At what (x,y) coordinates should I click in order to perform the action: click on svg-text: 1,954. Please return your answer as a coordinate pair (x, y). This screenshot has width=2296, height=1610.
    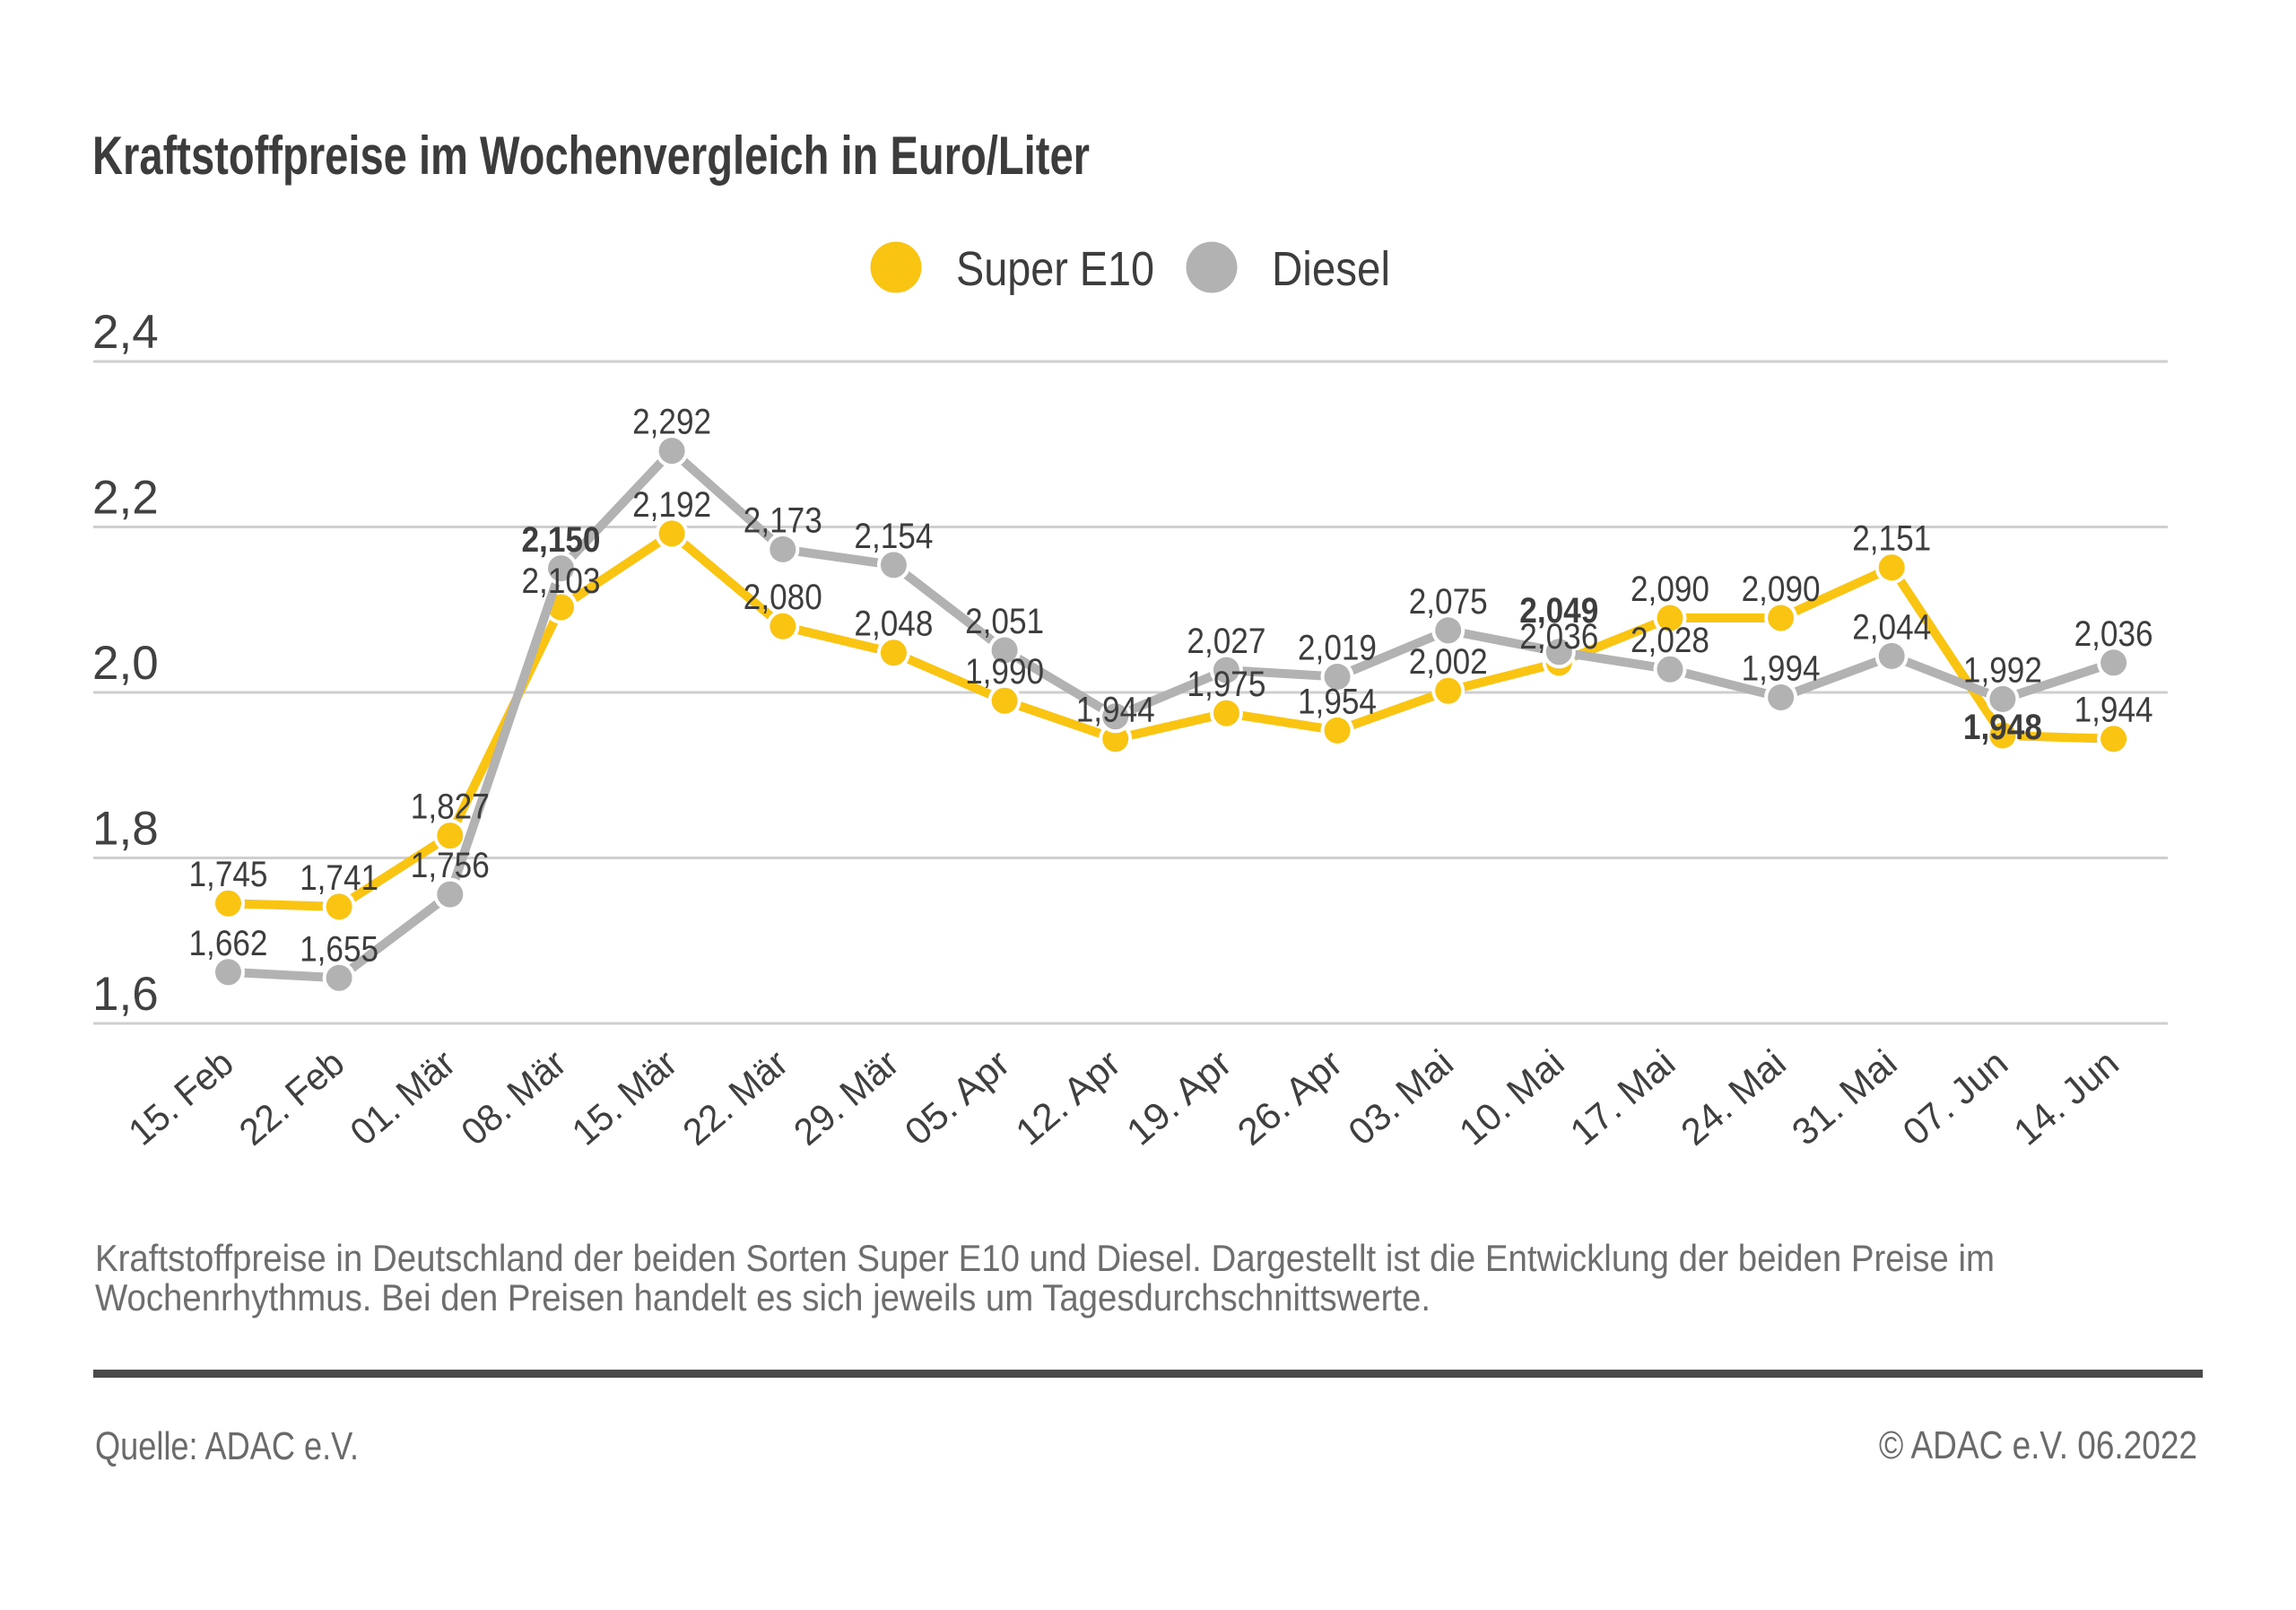
    Looking at the image, I should click on (1337, 701).